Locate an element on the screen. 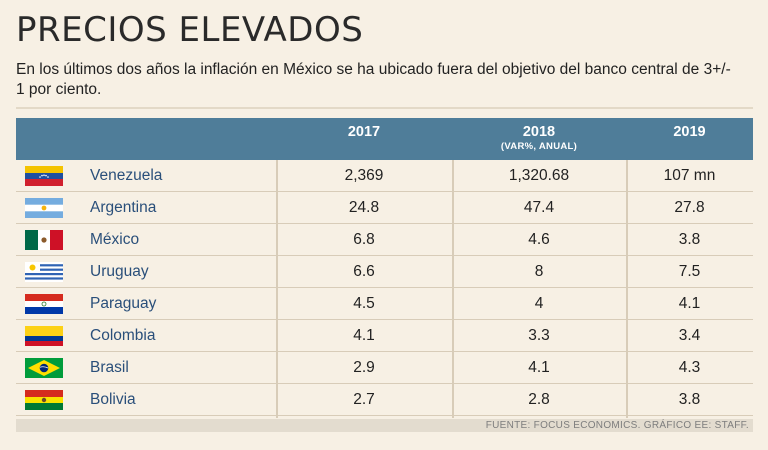 The width and height of the screenshot is (768, 450). value-2018: 1,320.68 is located at coordinates (539, 175).